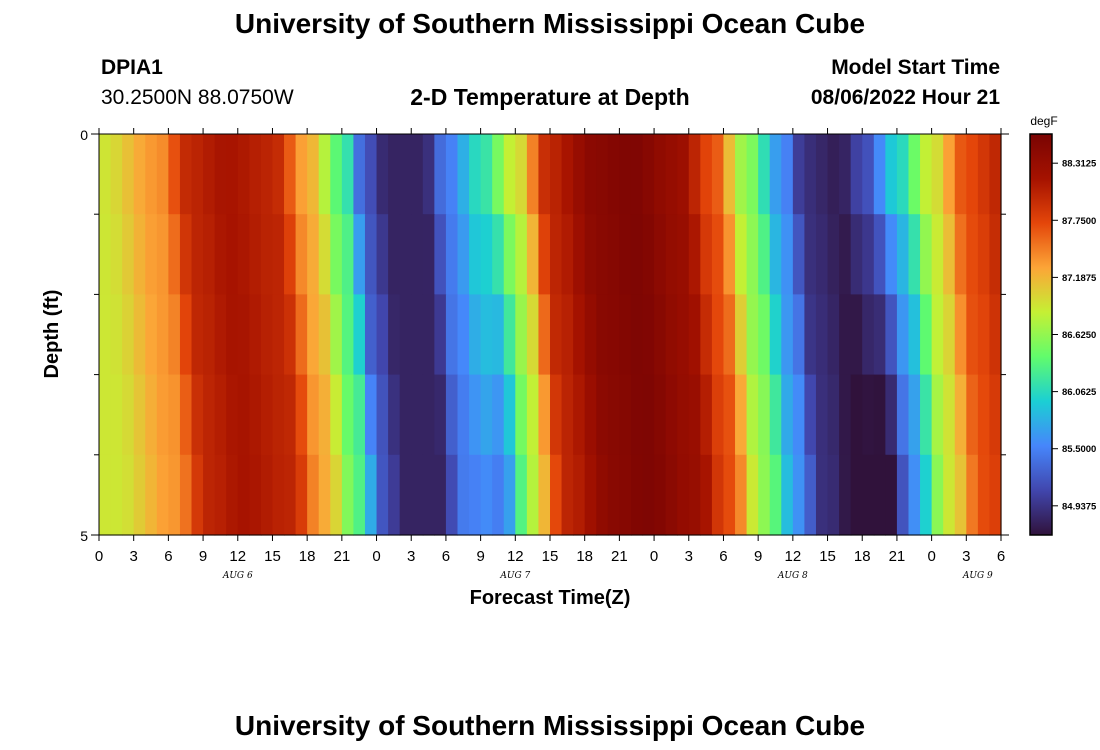 Image resolution: width=1100 pixels, height=750 pixels. What do you see at coordinates (1041, 334) in the screenshot?
I see `colorbar` at bounding box center [1041, 334].